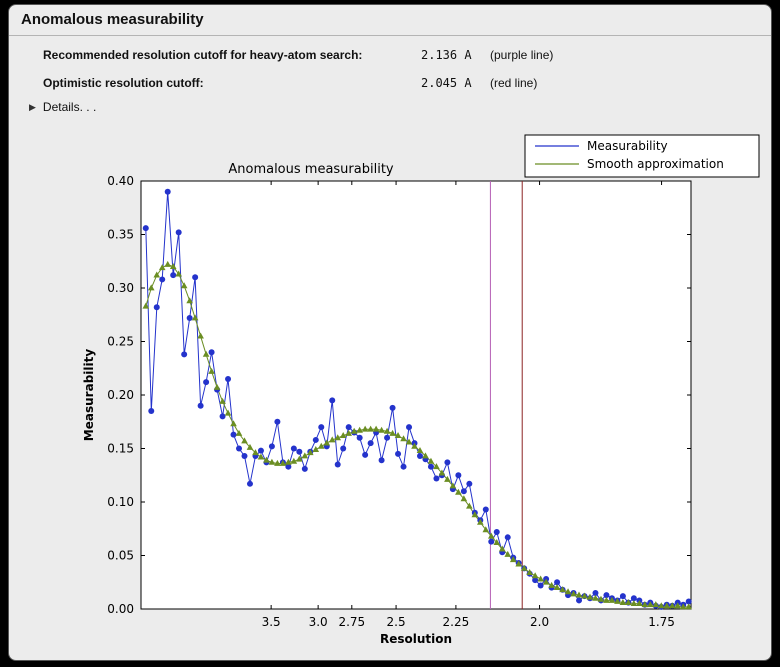 The image size is (780, 667). What do you see at coordinates (416, 639) in the screenshot?
I see `svg-text: Resolution` at bounding box center [416, 639].